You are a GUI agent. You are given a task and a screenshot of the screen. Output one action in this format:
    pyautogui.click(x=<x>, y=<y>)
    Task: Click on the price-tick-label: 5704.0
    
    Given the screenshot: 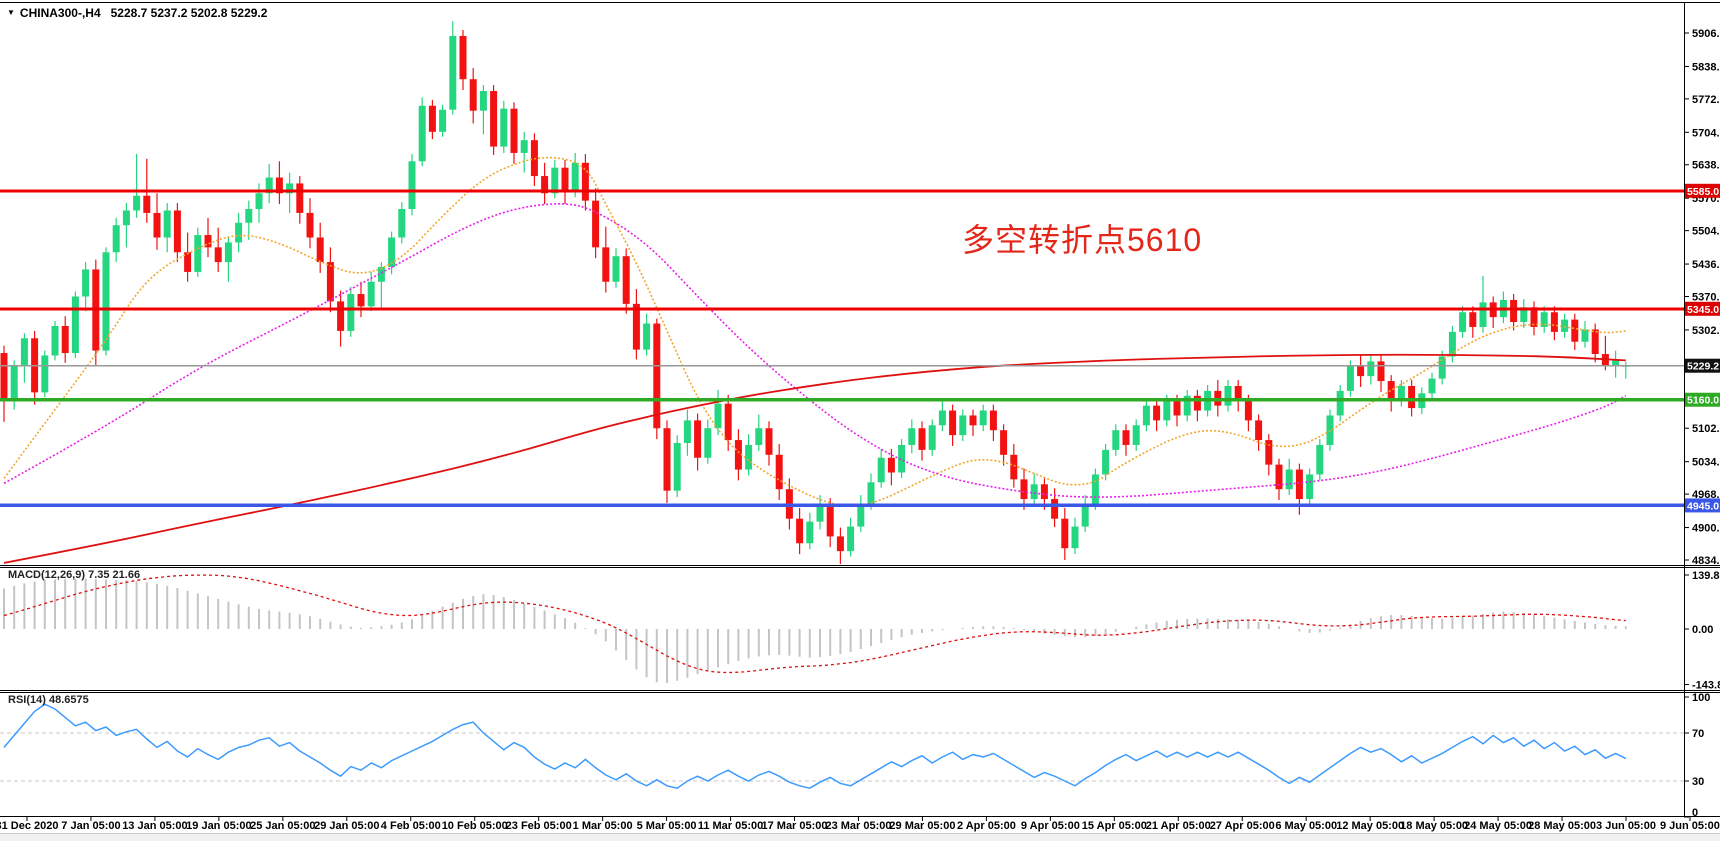 What is the action you would take?
    pyautogui.click(x=1706, y=133)
    